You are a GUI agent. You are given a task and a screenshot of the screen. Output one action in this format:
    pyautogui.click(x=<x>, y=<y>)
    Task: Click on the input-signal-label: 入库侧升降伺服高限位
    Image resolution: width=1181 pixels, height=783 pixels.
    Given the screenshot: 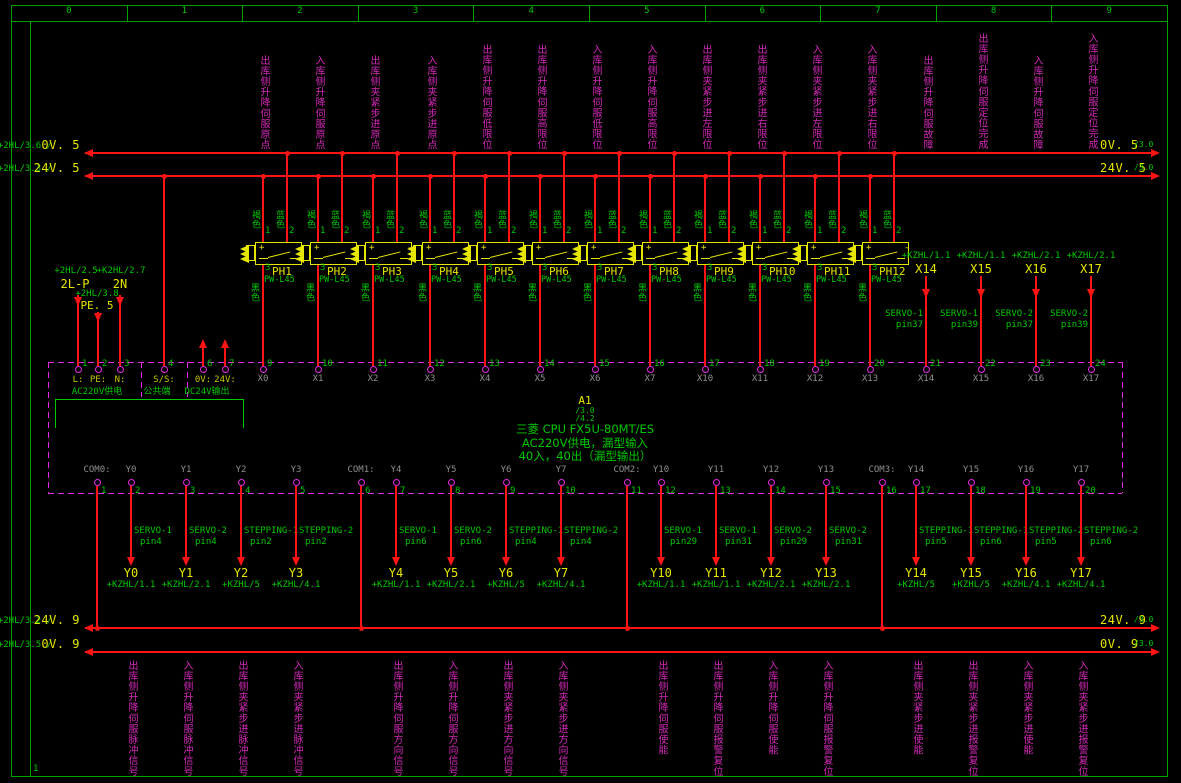 What is the action you would take?
    pyautogui.click(x=650, y=97)
    